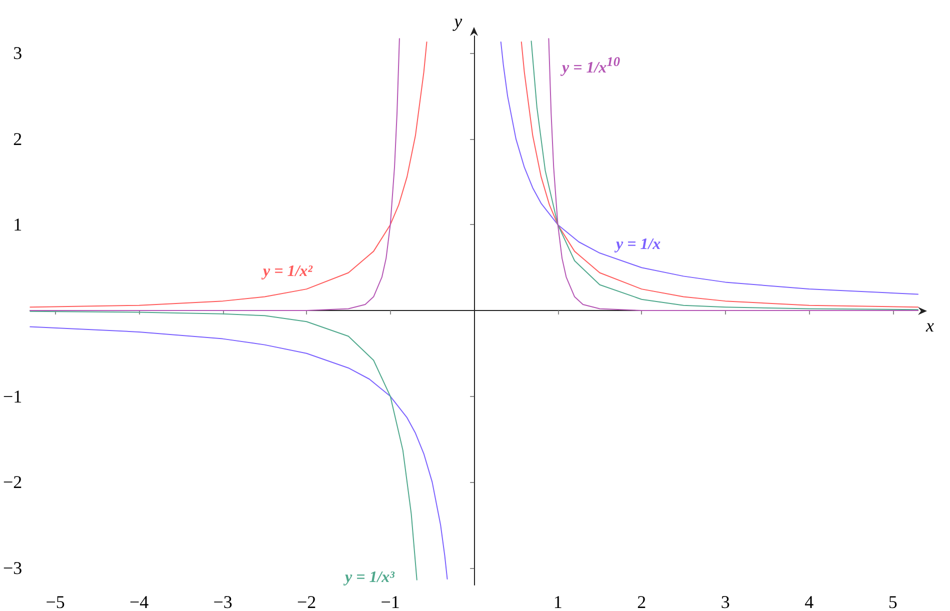 Image resolution: width=950 pixels, height=611 pixels. Describe the element at coordinates (55, 601) in the screenshot. I see `x-tick-label: −5` at that location.